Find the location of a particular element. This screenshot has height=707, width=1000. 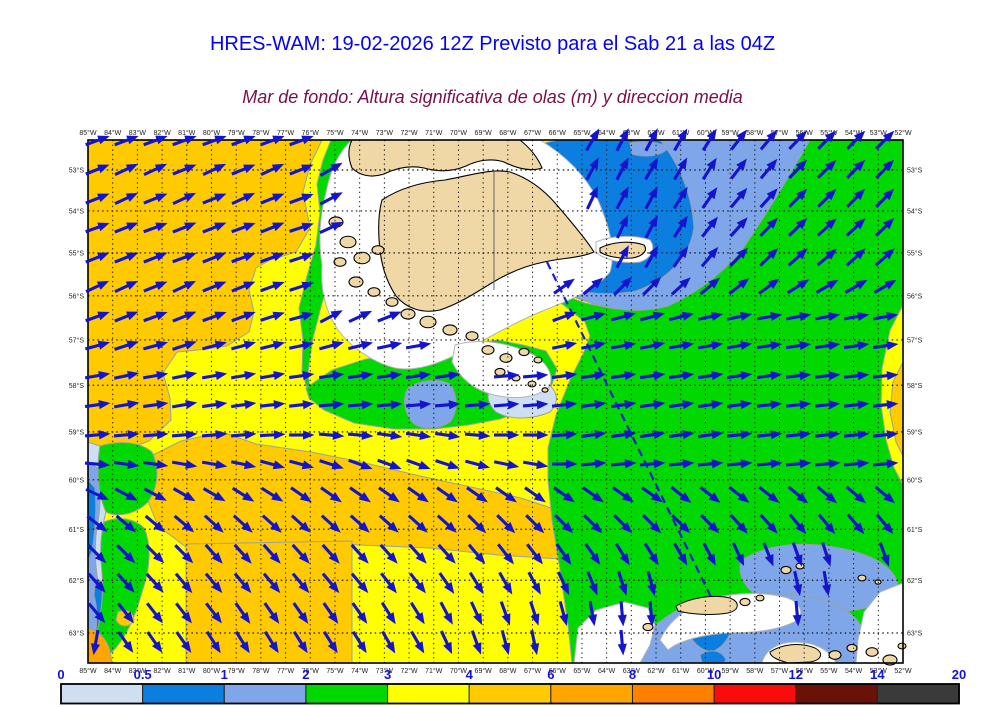

axis-tick-label: 63°W is located at coordinates (632, 671).